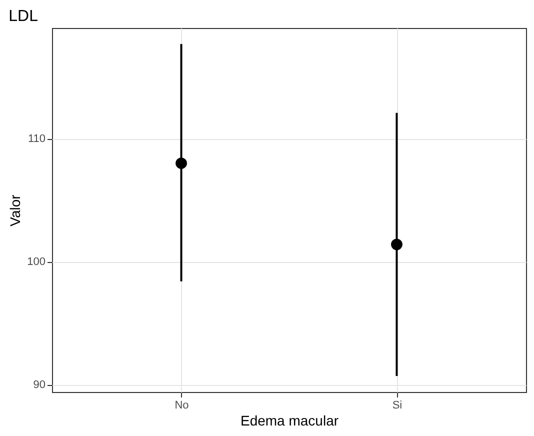 The width and height of the screenshot is (534, 436). Describe the element at coordinates (289, 420) in the screenshot. I see `x-axis-title: Edema macular` at that location.